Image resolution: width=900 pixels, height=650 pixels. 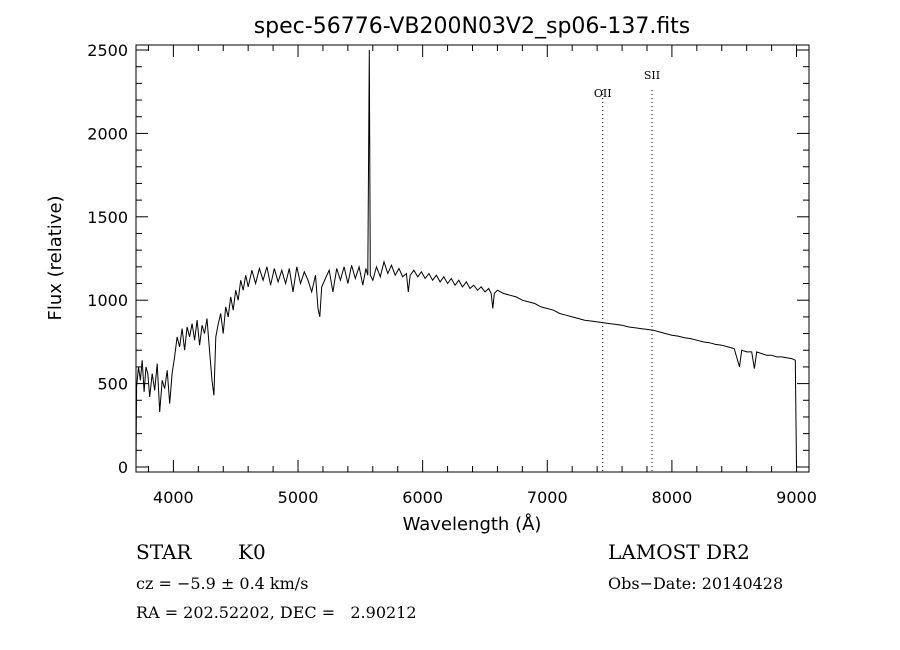 I want to click on y-tick-label: 0, so click(x=123, y=467).